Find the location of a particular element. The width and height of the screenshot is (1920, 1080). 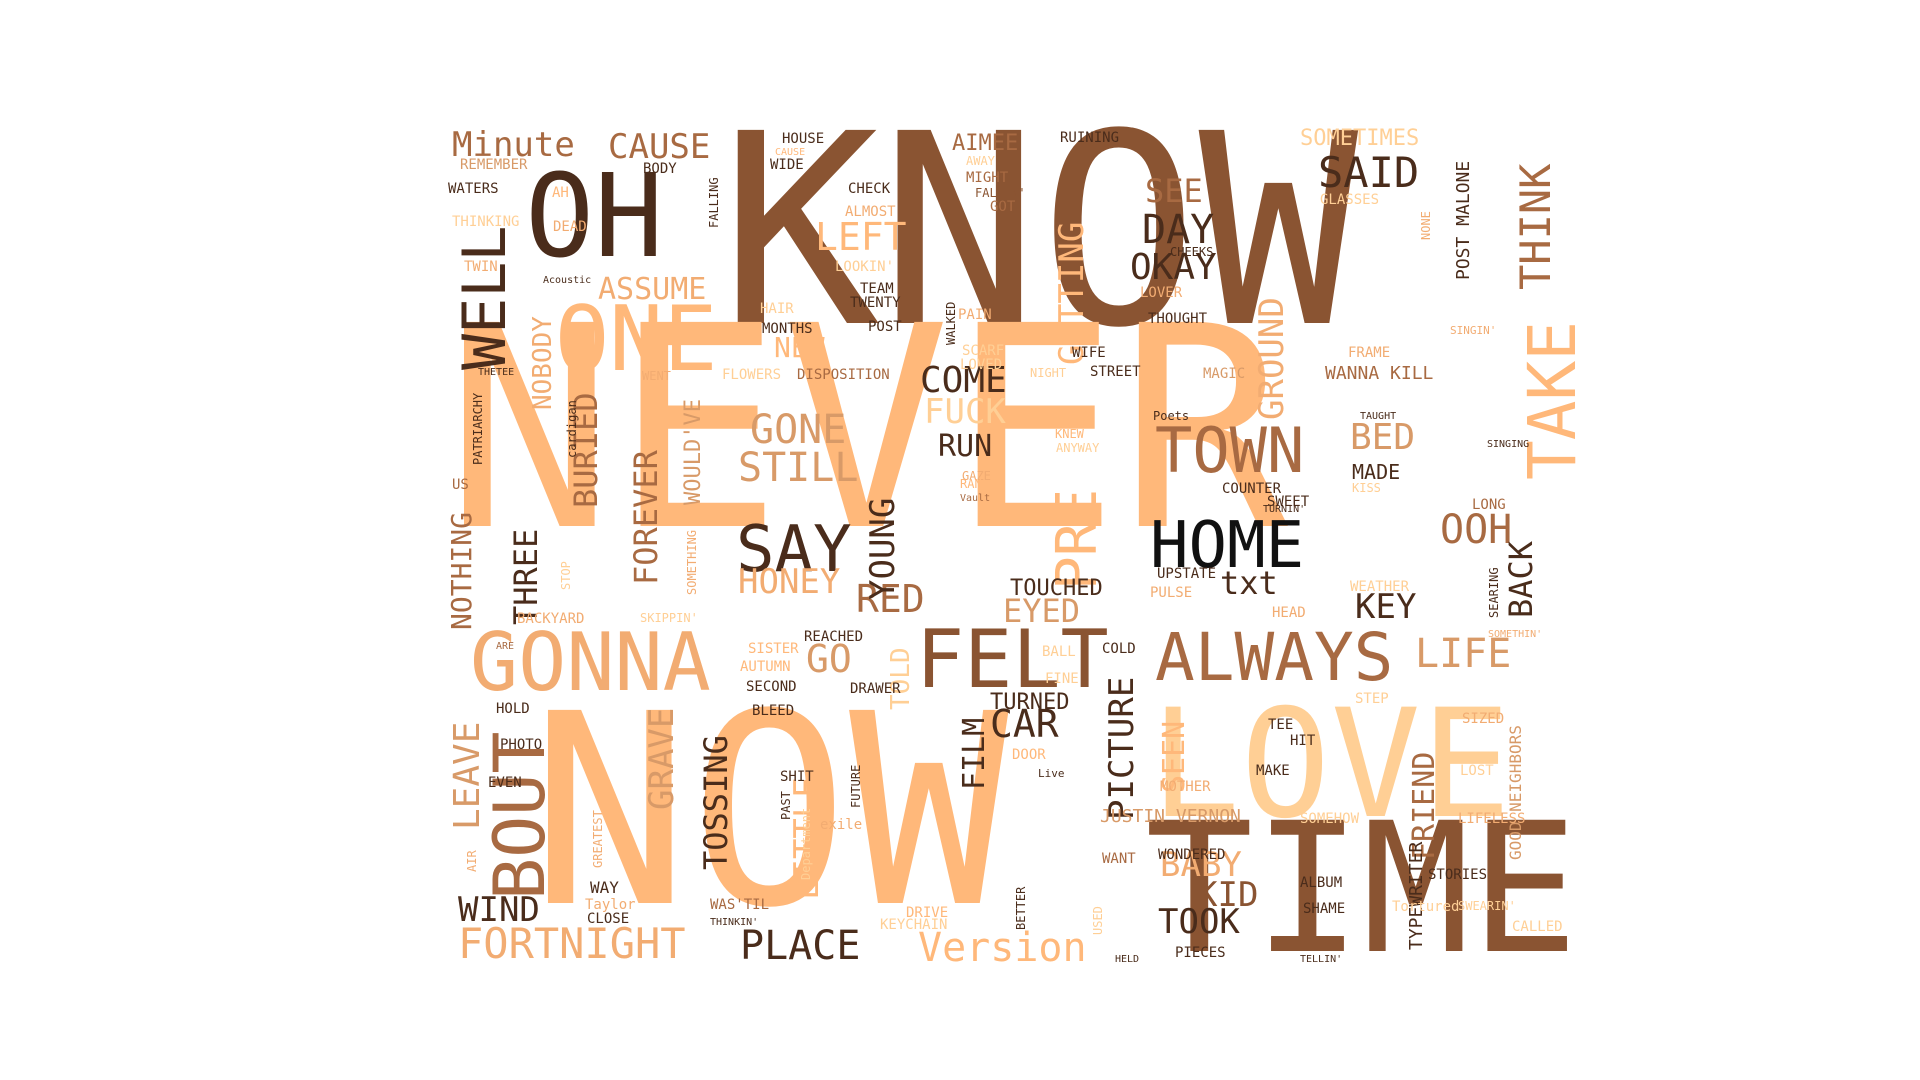

cloud-word: CALLED is located at coordinates (1537, 927).